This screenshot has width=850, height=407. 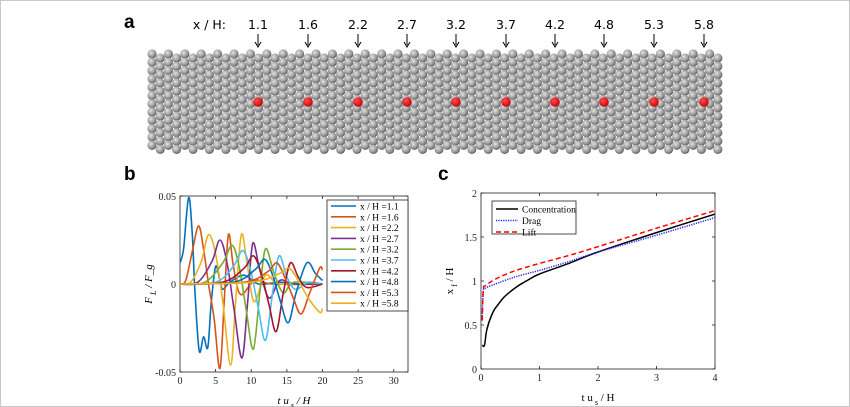 What do you see at coordinates (129, 22) in the screenshot?
I see `panel-a-label: a` at bounding box center [129, 22].